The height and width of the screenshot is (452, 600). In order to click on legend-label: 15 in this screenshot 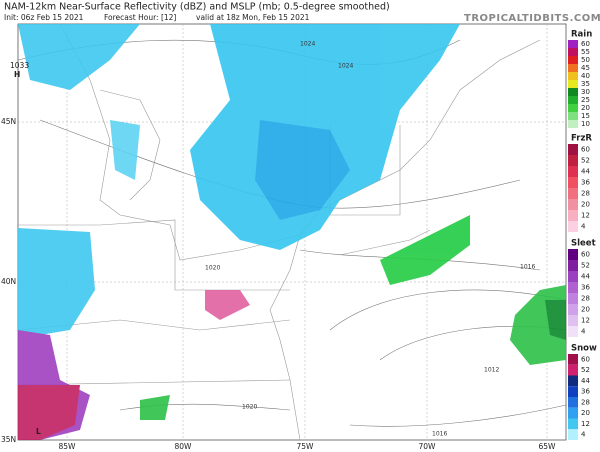, I will do `click(585, 116)`.